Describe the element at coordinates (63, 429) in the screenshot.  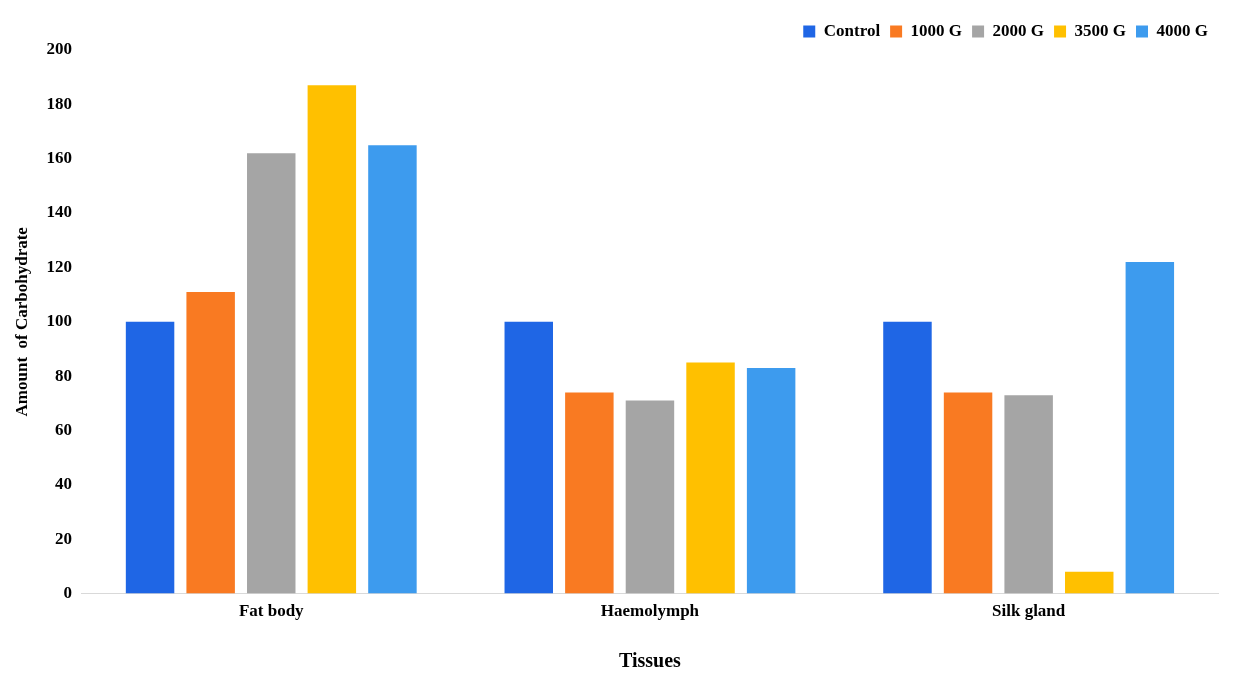
I see `y-tick-label: 60` at that location.